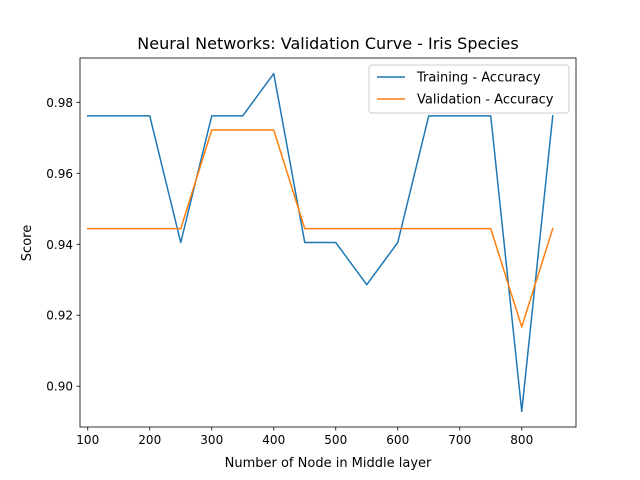  Describe the element at coordinates (149, 440) in the screenshot. I see `x-tick-label: 200` at that location.